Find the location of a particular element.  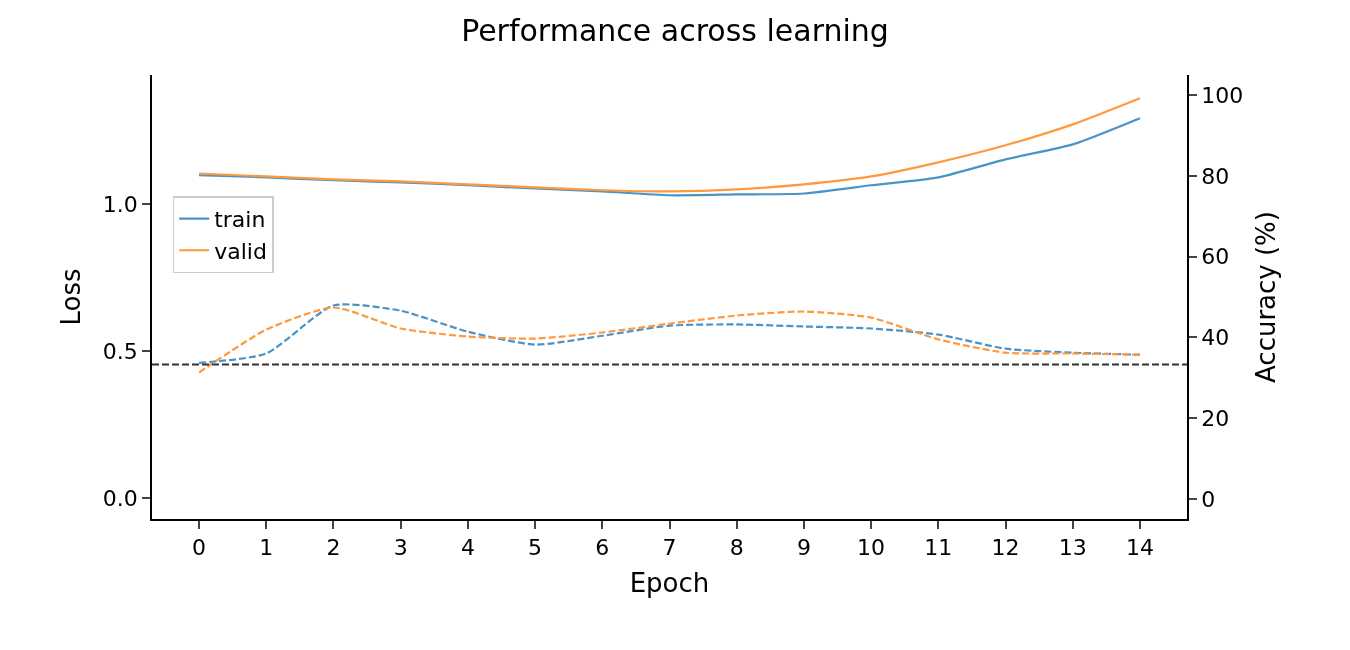

y2-axis-title: Accuracy (%) is located at coordinates (1266, 297).